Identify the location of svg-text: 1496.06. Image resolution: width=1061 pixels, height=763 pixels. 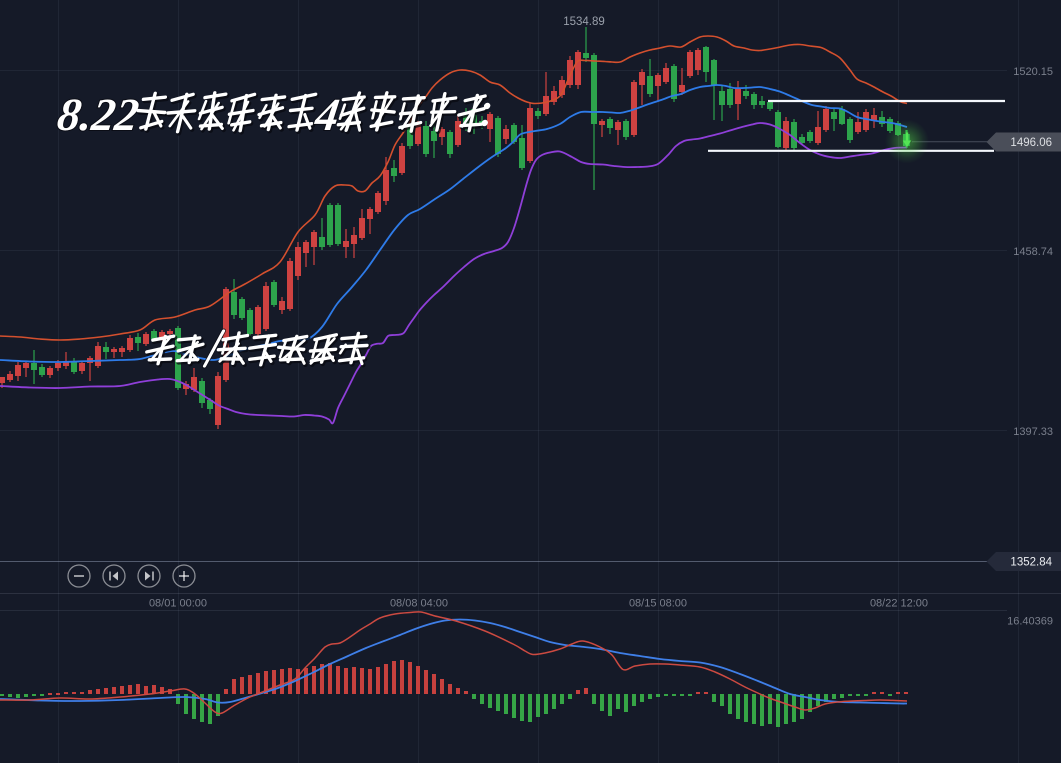
(1031, 143).